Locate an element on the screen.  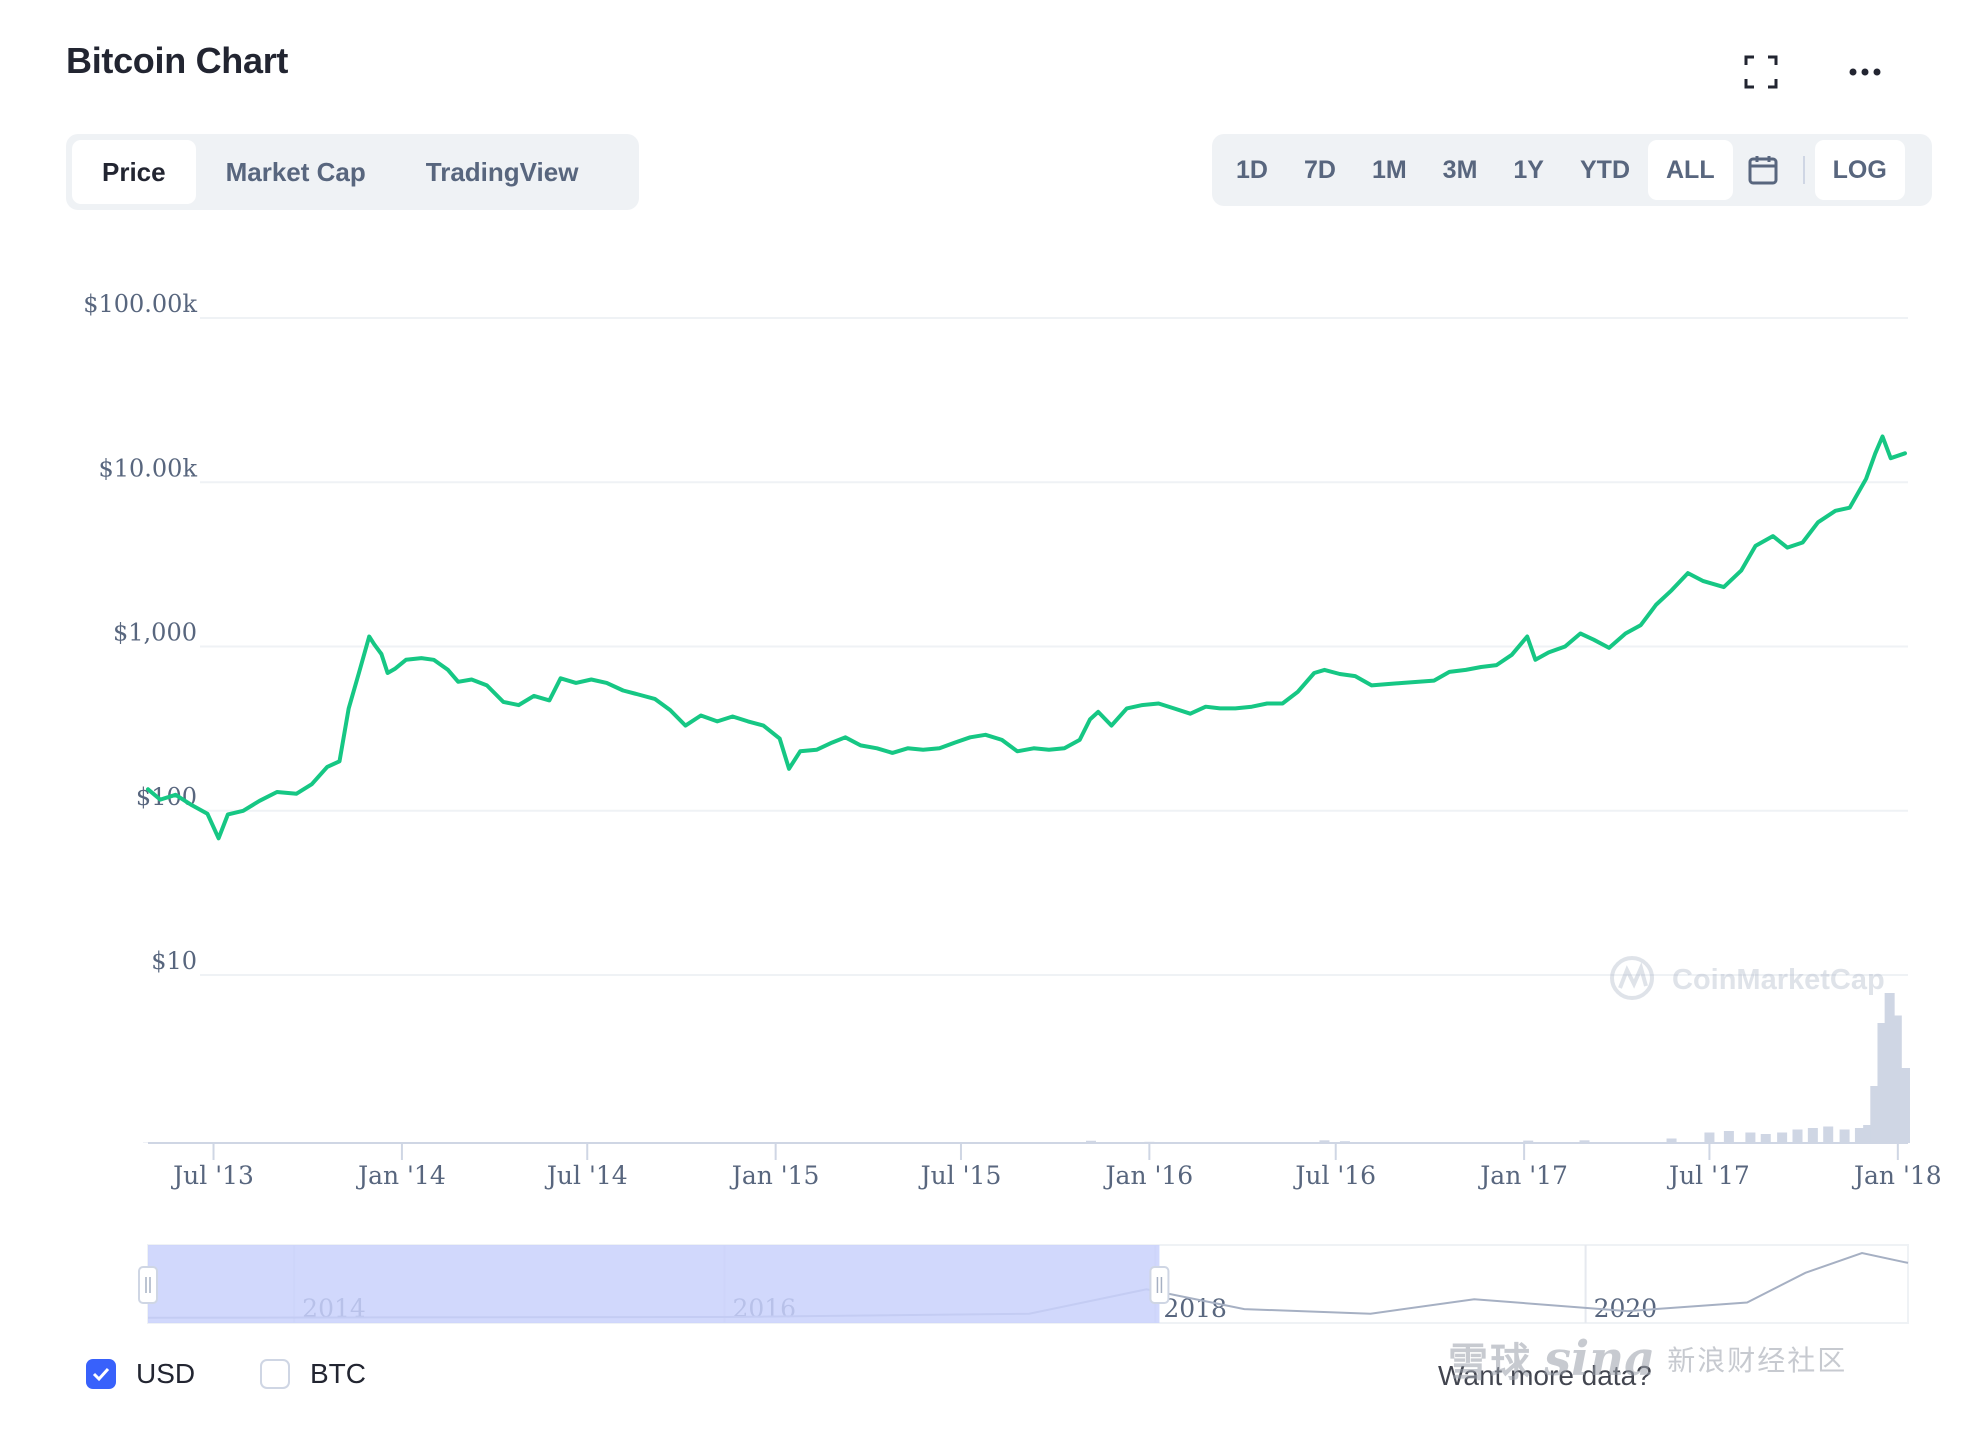
x-tick-label: Jul '14 is located at coordinates (586, 1175).